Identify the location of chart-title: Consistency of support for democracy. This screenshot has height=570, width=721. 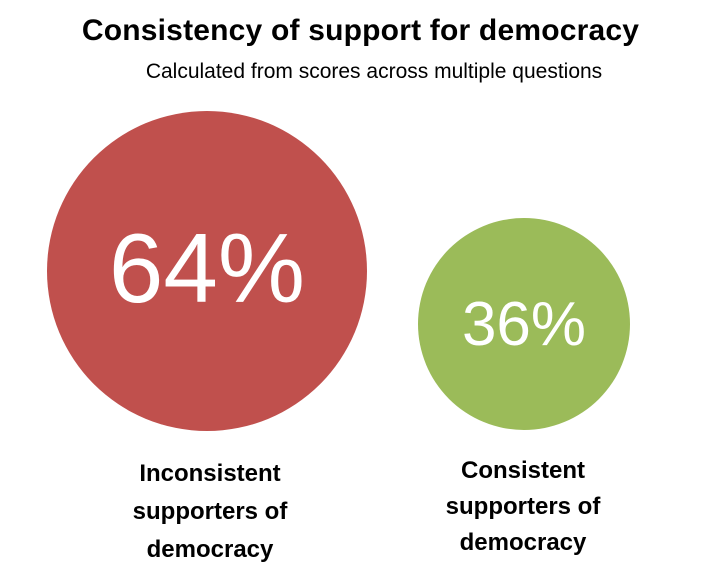
(360, 30).